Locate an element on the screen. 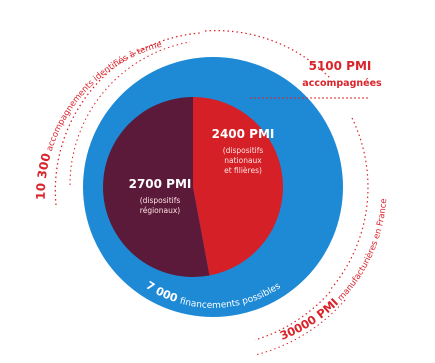 This screenshot has width=435, height=363. slice-caption-regionaux-2: régionaux) is located at coordinates (160, 210).